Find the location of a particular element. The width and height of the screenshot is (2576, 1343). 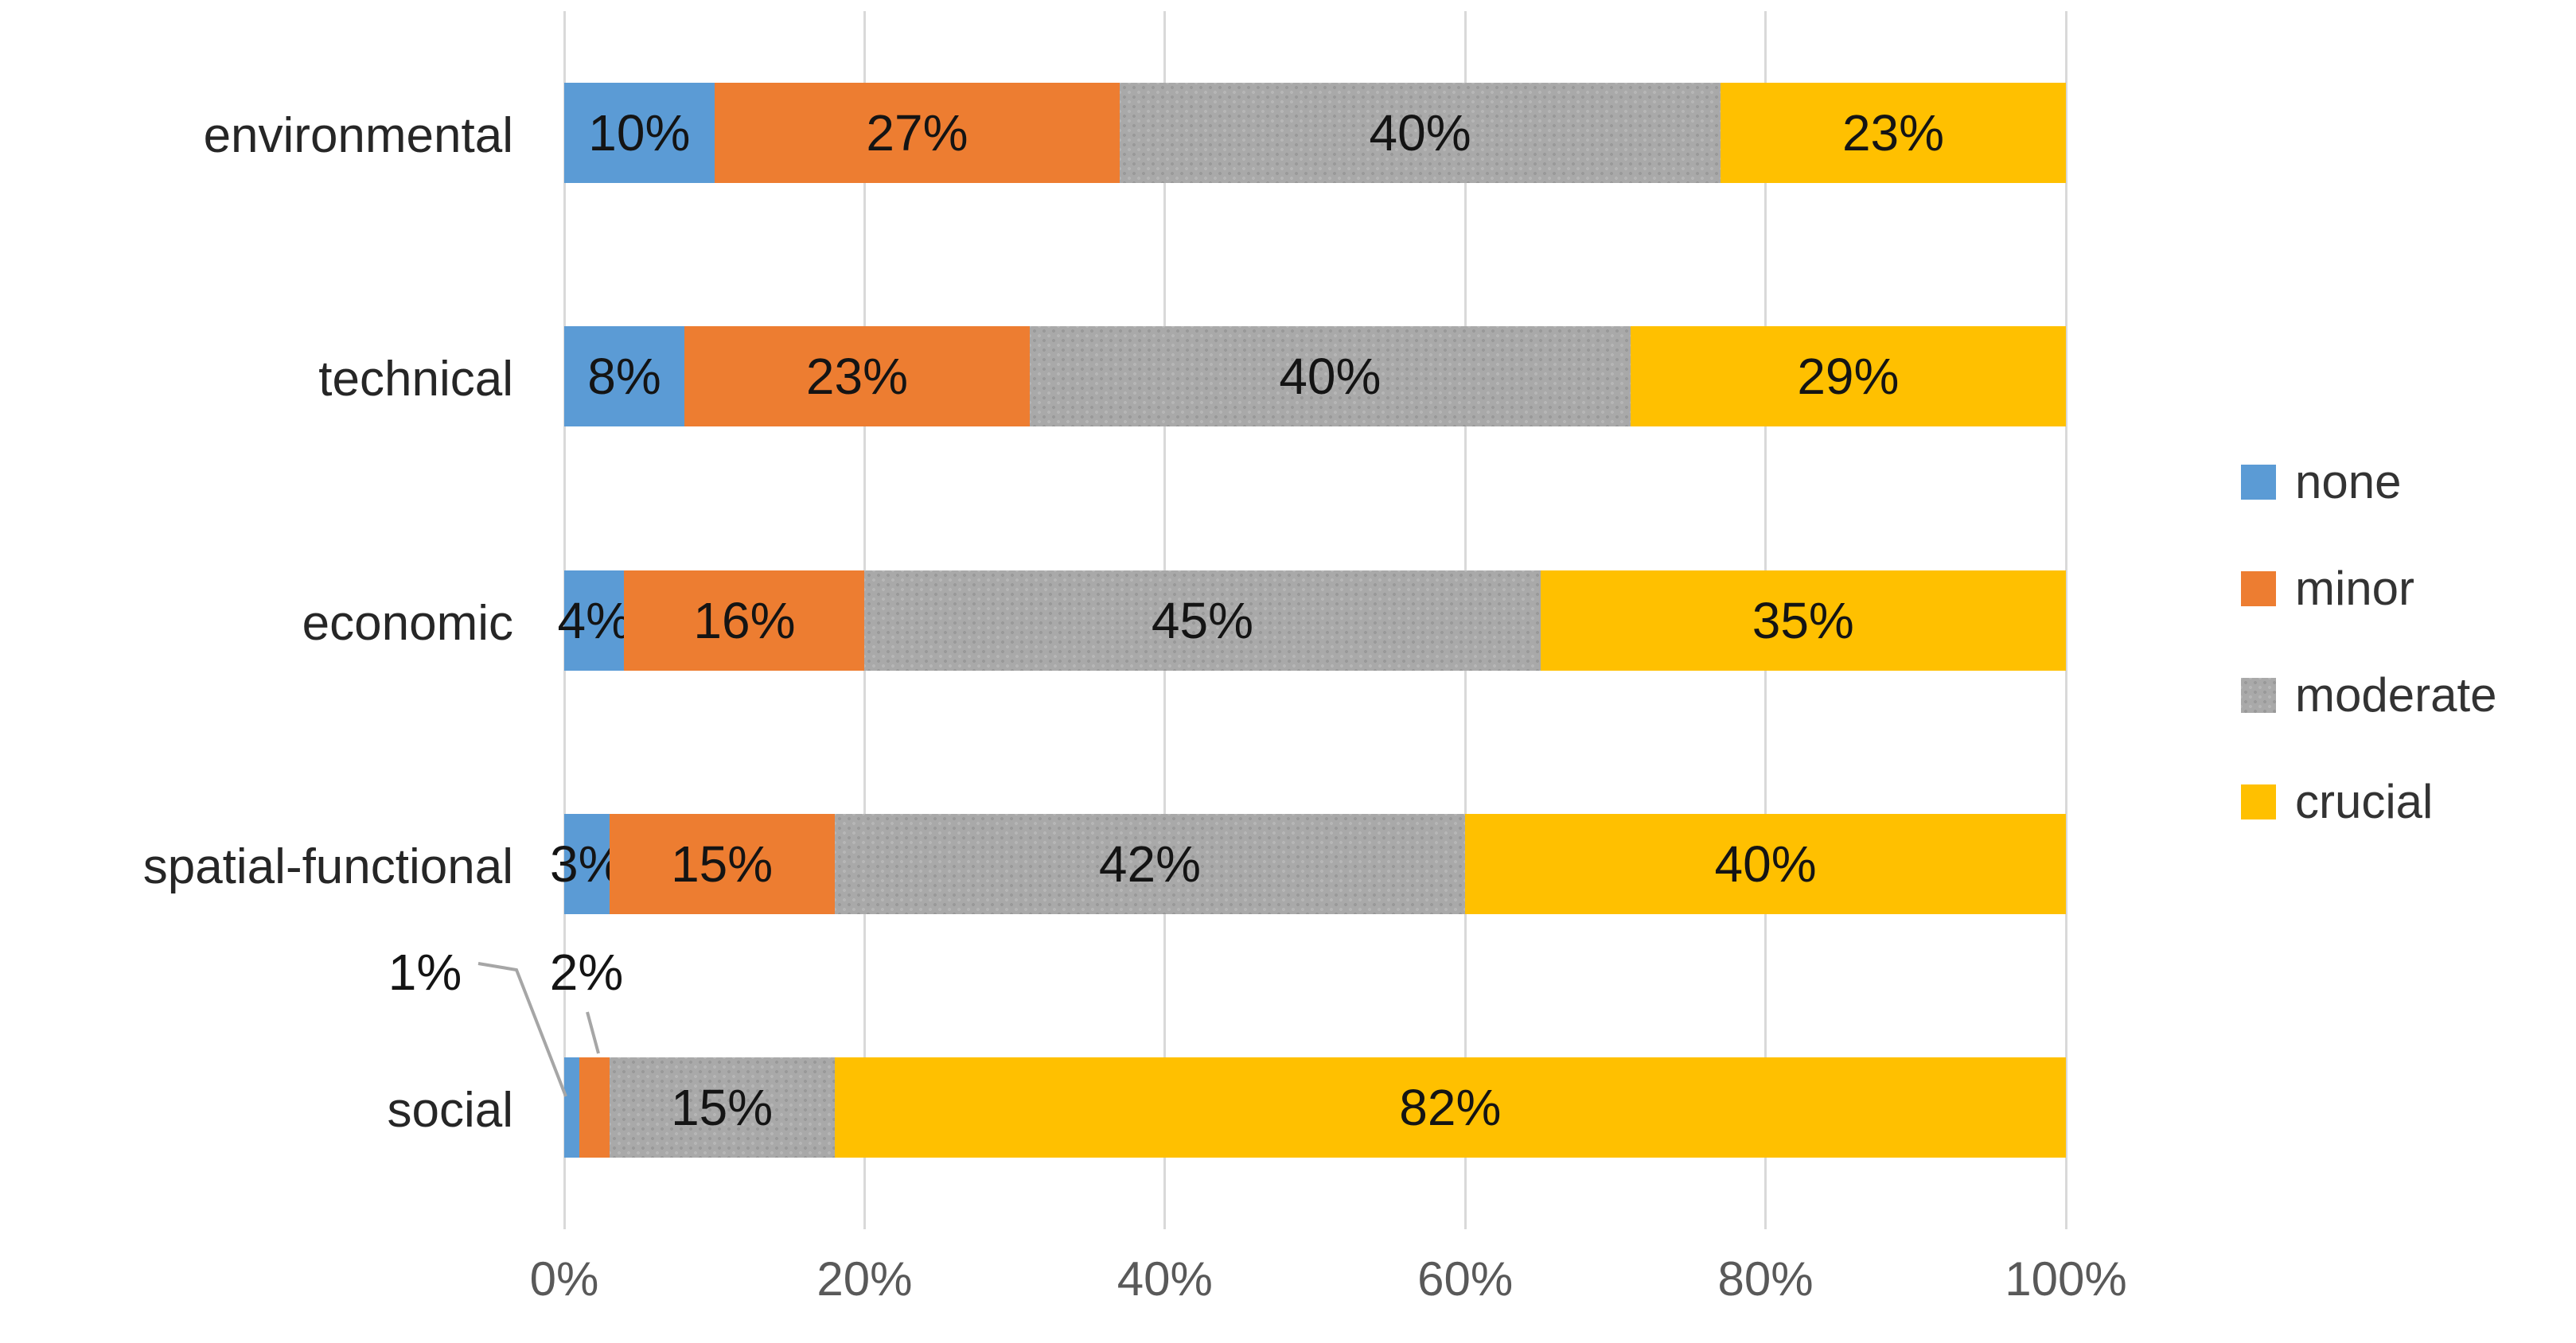

bar-segment-none-economic: 4% is located at coordinates (594, 620).